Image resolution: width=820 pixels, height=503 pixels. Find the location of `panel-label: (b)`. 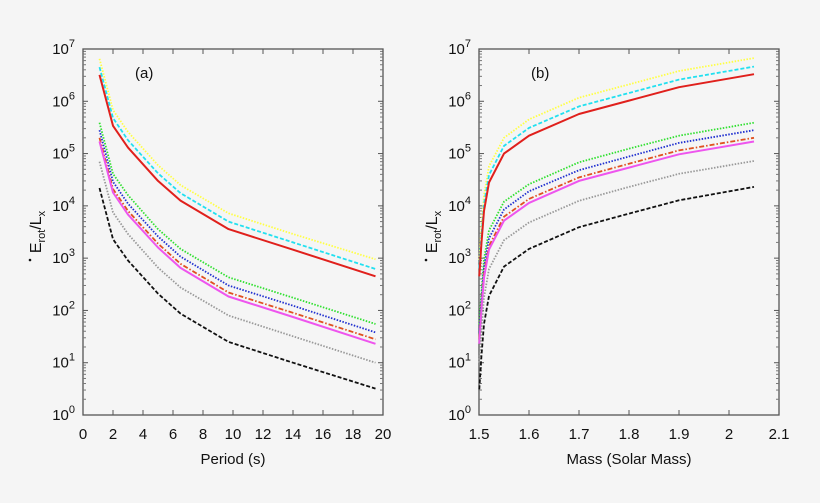

panel-label: (b) is located at coordinates (540, 73).